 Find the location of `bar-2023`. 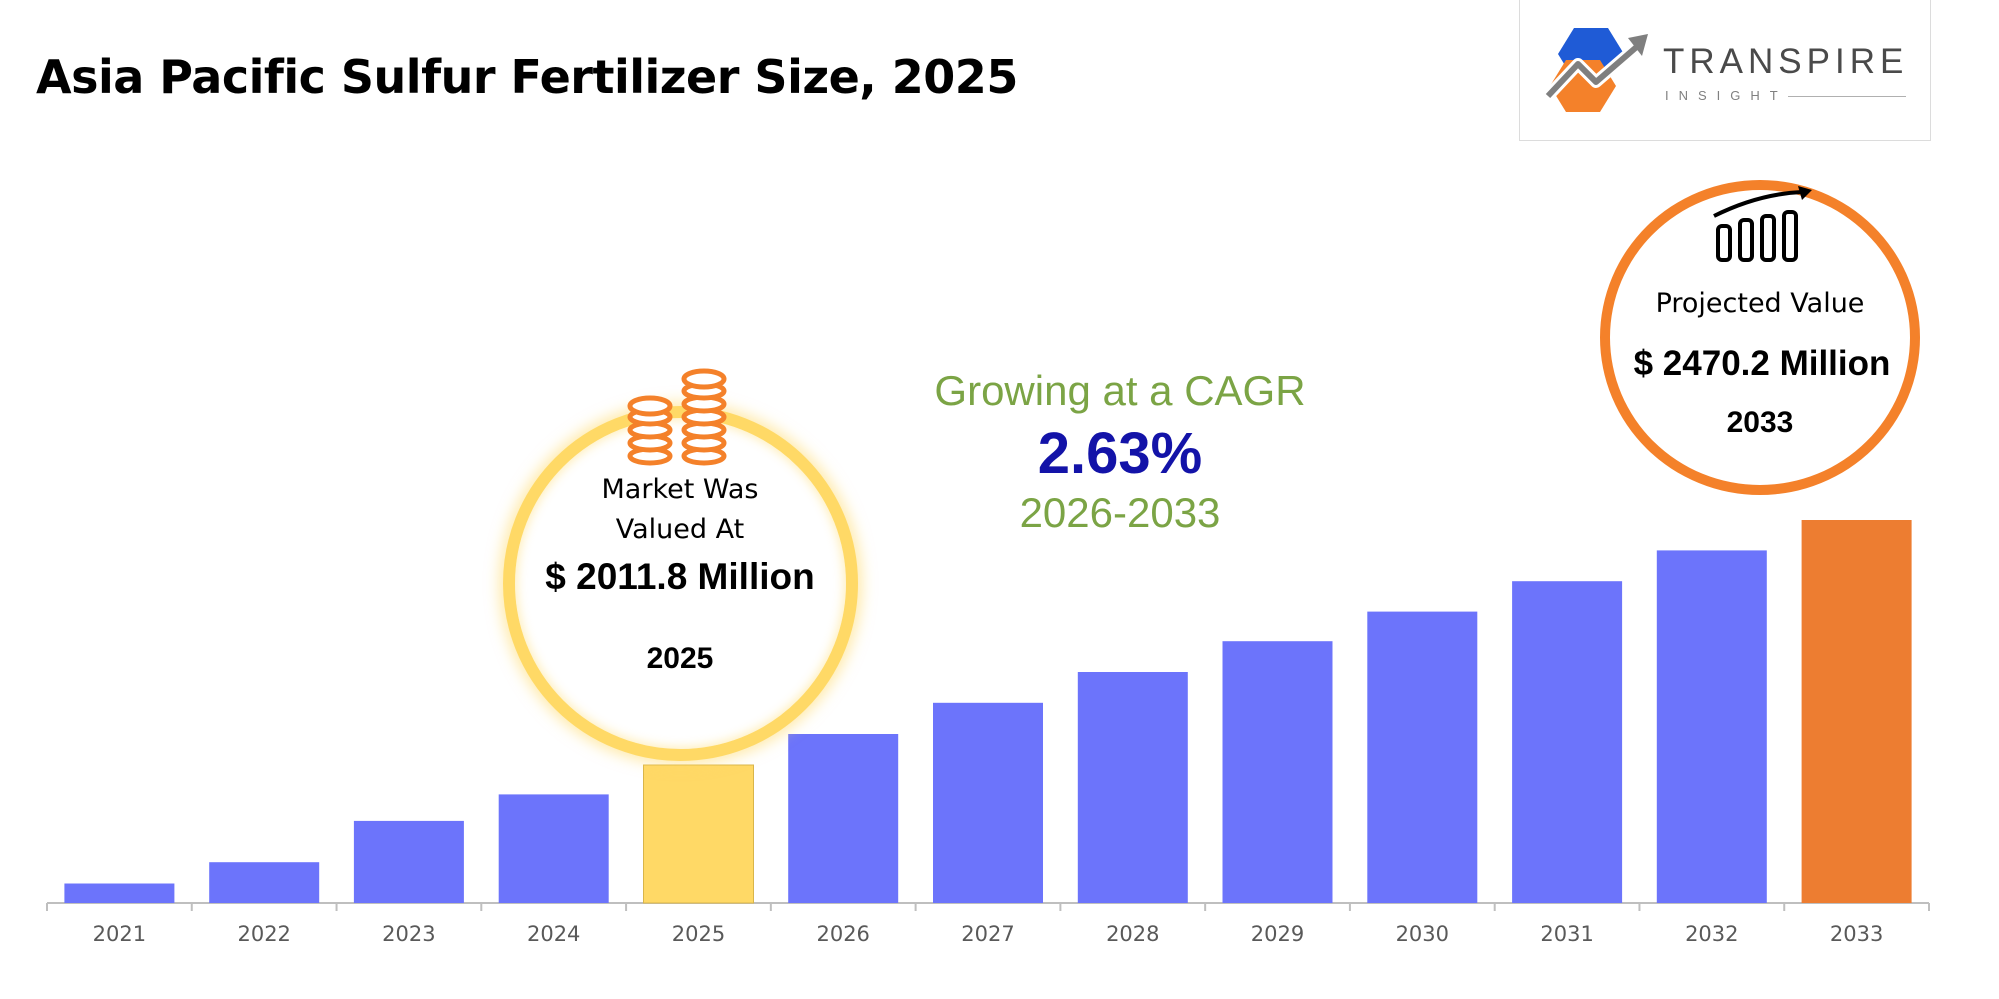

bar-2023 is located at coordinates (408, 861).